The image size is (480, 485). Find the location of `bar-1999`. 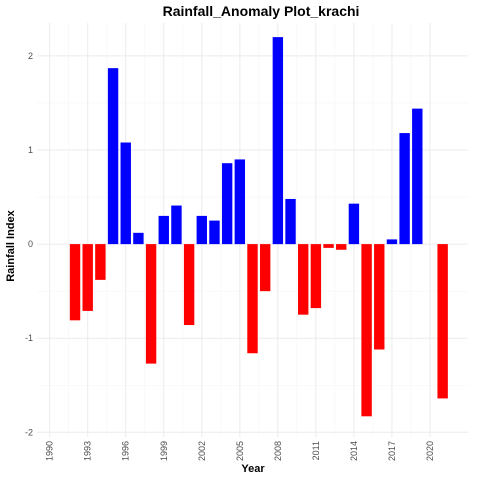

bar-1999 is located at coordinates (163, 230).